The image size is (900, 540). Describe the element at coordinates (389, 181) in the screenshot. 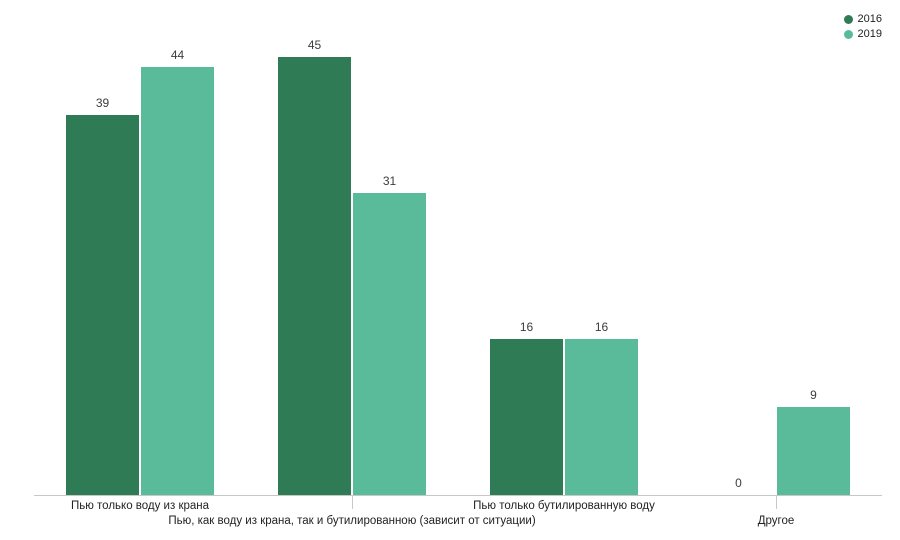

I see `bar-value-label: 31` at that location.